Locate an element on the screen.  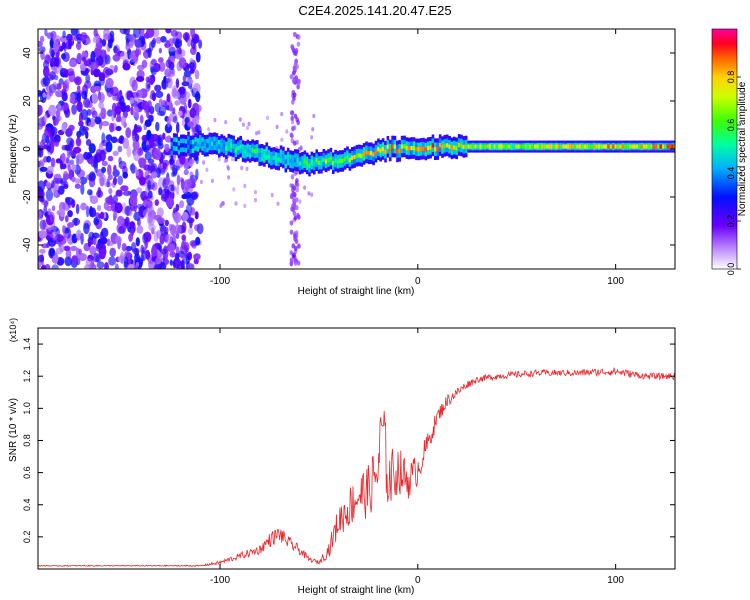
spectrogram-y-axis-label: Frequency (Hz) is located at coordinates (13, 149).